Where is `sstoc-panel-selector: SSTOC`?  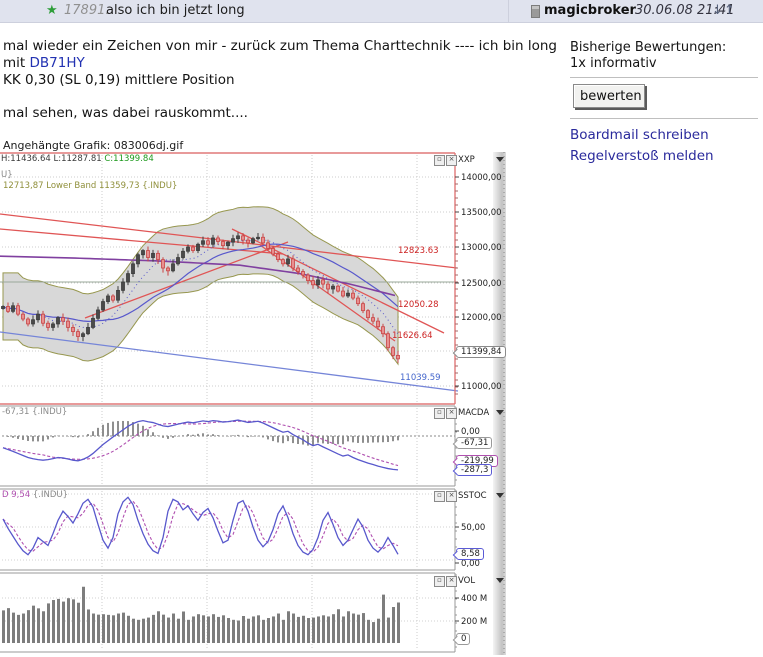
sstoc-panel-selector: SSTOC is located at coordinates (472, 496).